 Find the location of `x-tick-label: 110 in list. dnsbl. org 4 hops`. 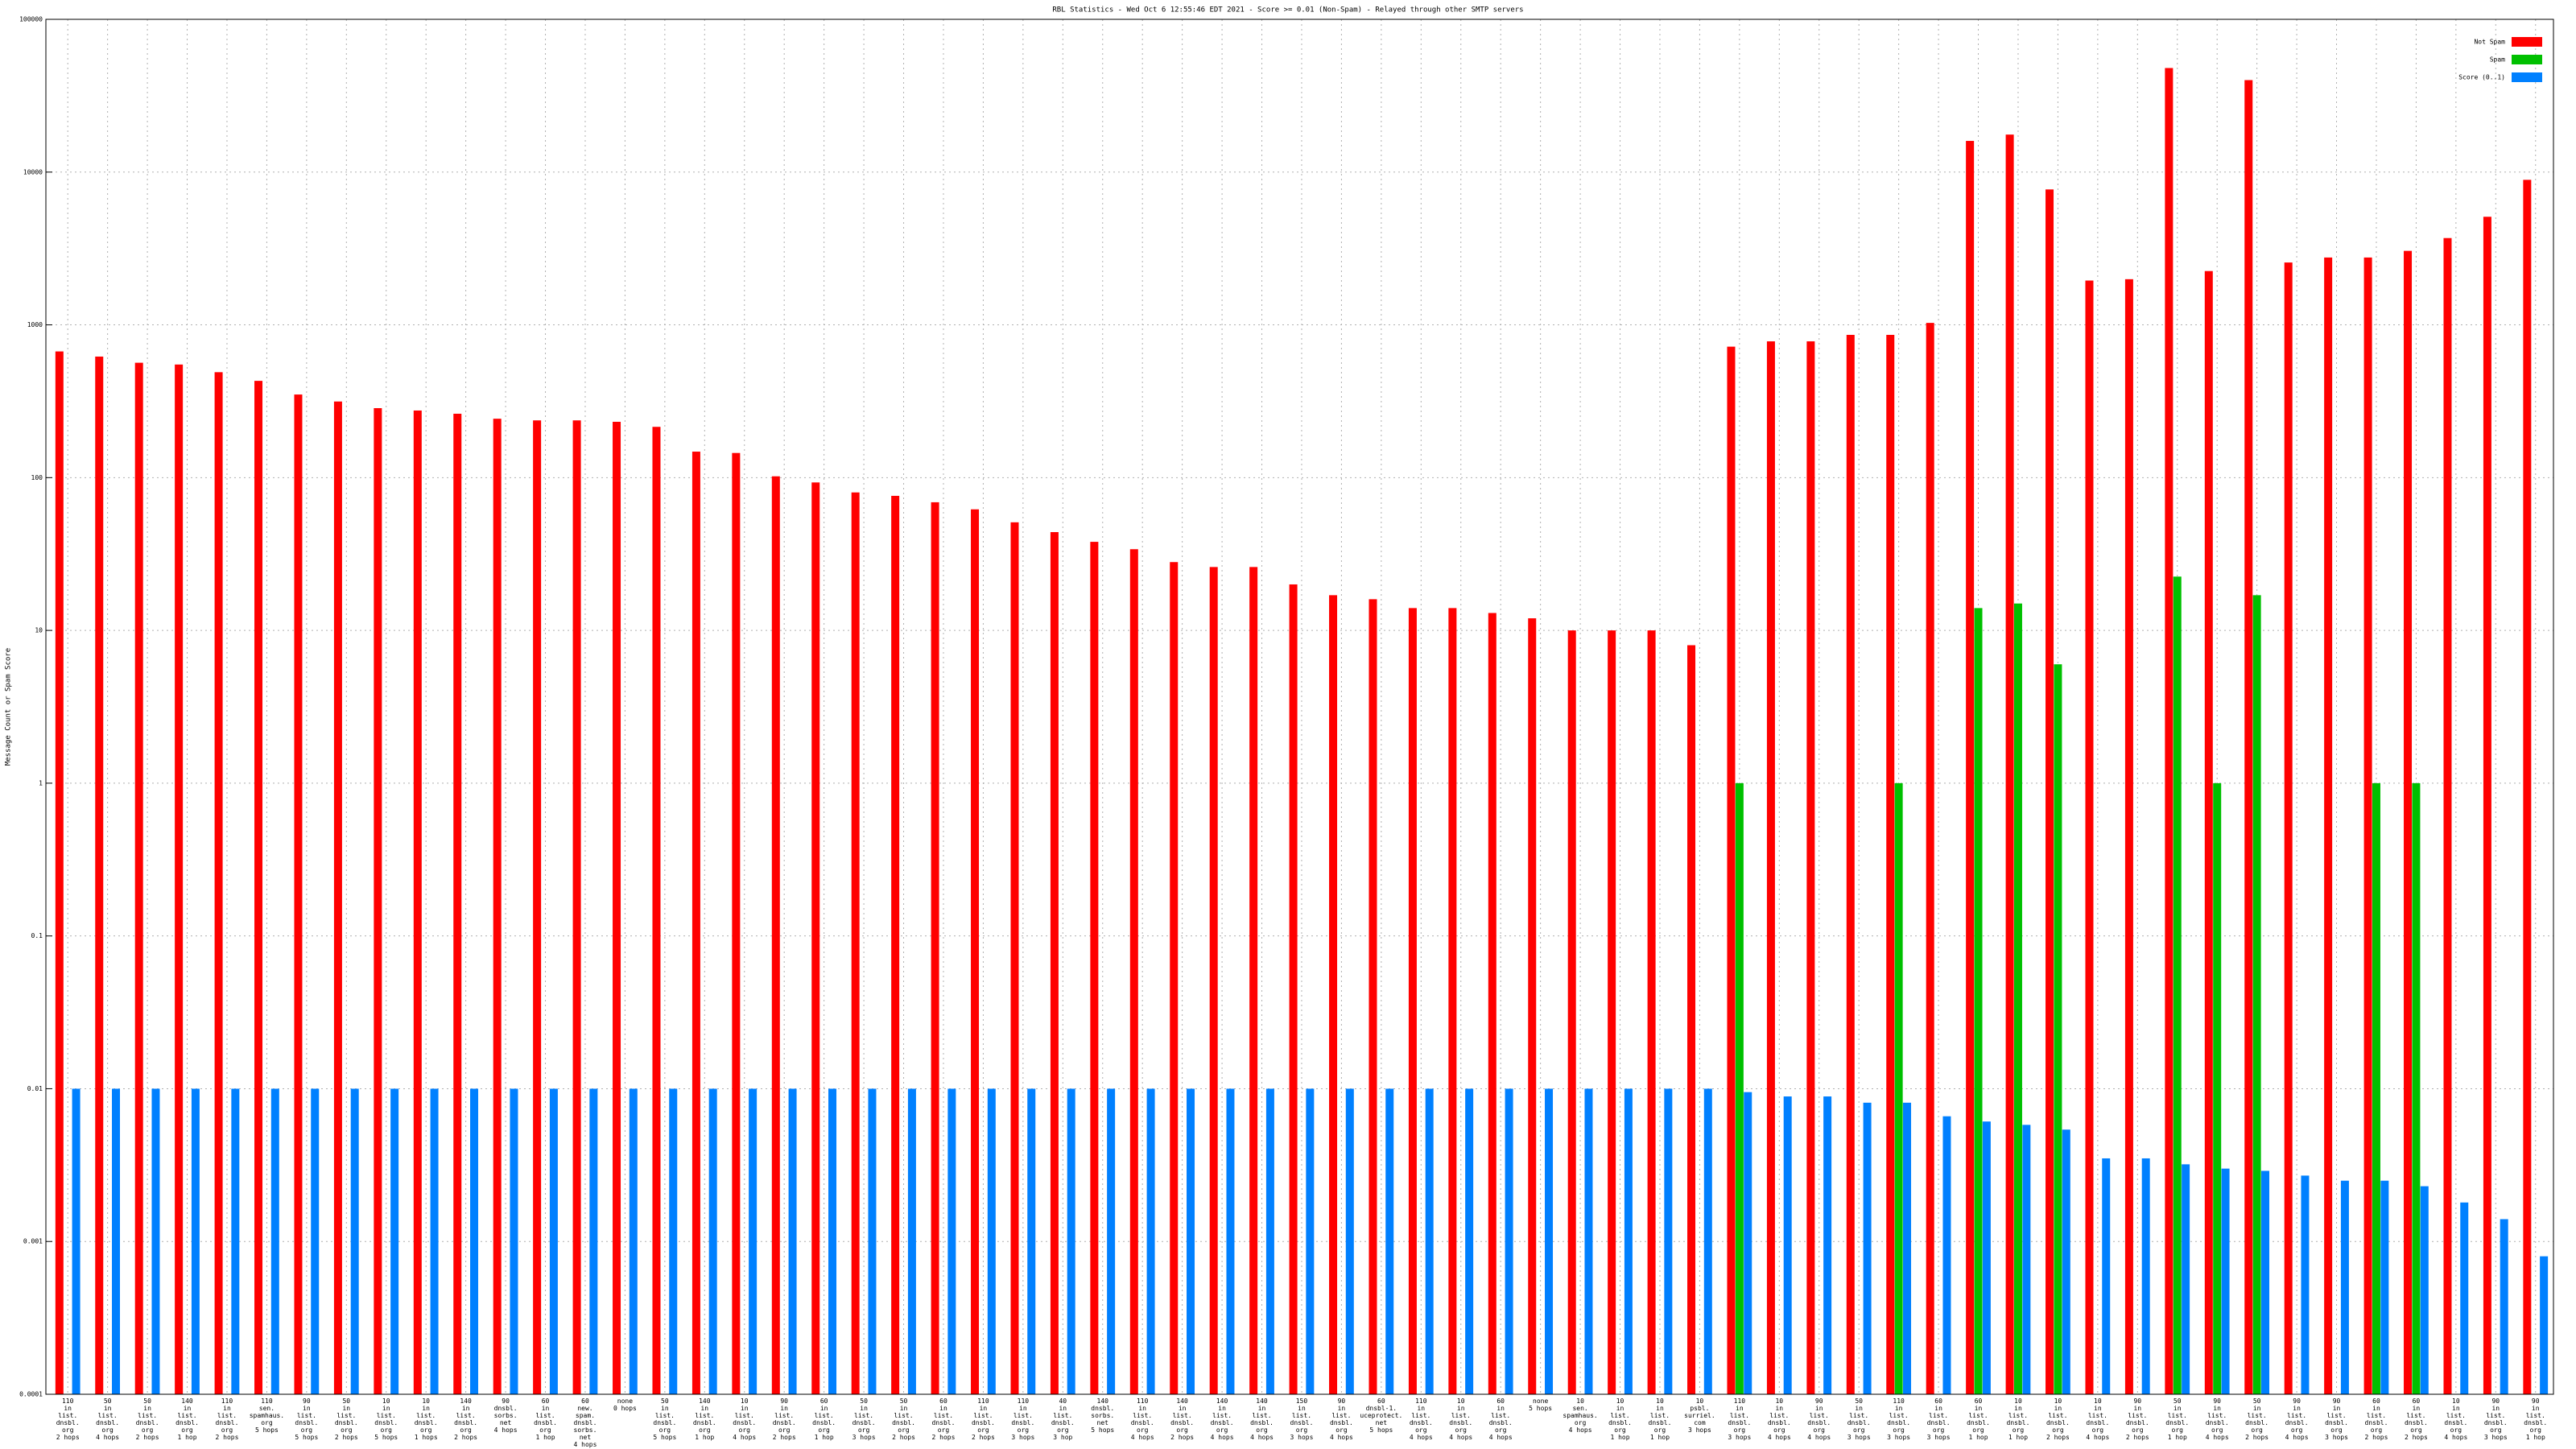

x-tick-label: 110 in list. dnsbl. org 4 hops is located at coordinates (1142, 1419).